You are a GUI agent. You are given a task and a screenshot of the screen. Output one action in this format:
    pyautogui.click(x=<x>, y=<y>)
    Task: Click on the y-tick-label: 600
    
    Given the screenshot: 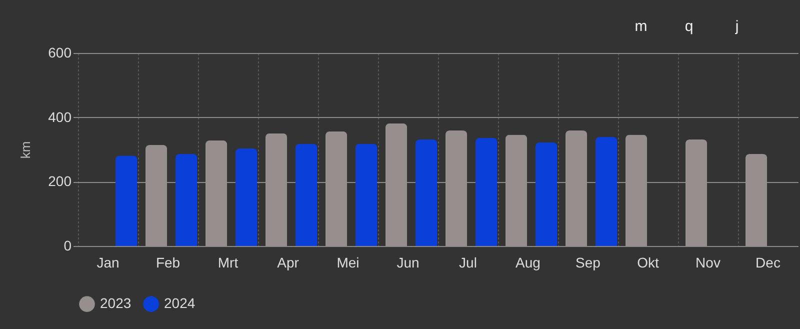 What is the action you would take?
    pyautogui.click(x=60, y=52)
    